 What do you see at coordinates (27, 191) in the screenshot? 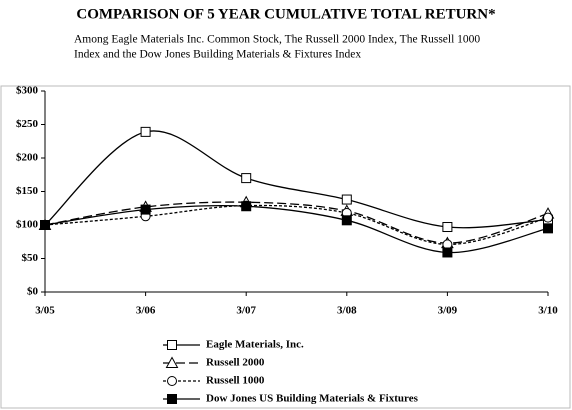
I see `y-tick-label: $150` at bounding box center [27, 191].